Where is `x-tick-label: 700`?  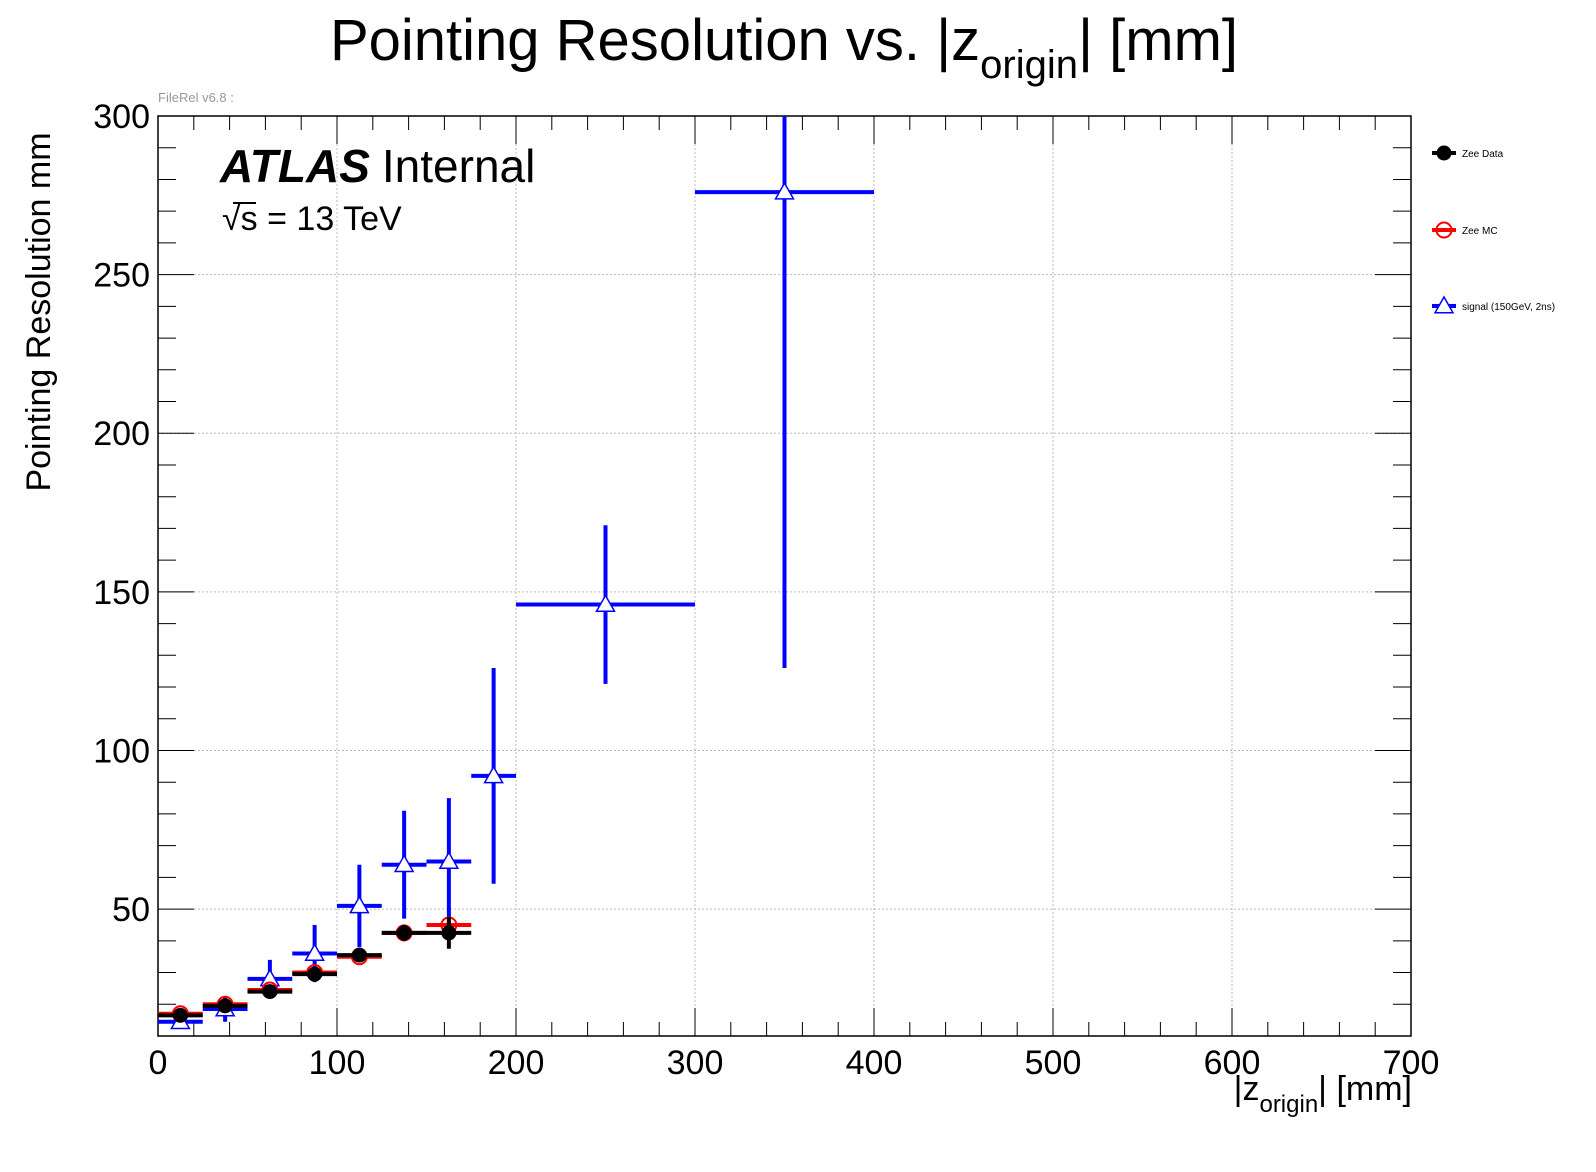 x-tick-label: 700 is located at coordinates (1411, 1063).